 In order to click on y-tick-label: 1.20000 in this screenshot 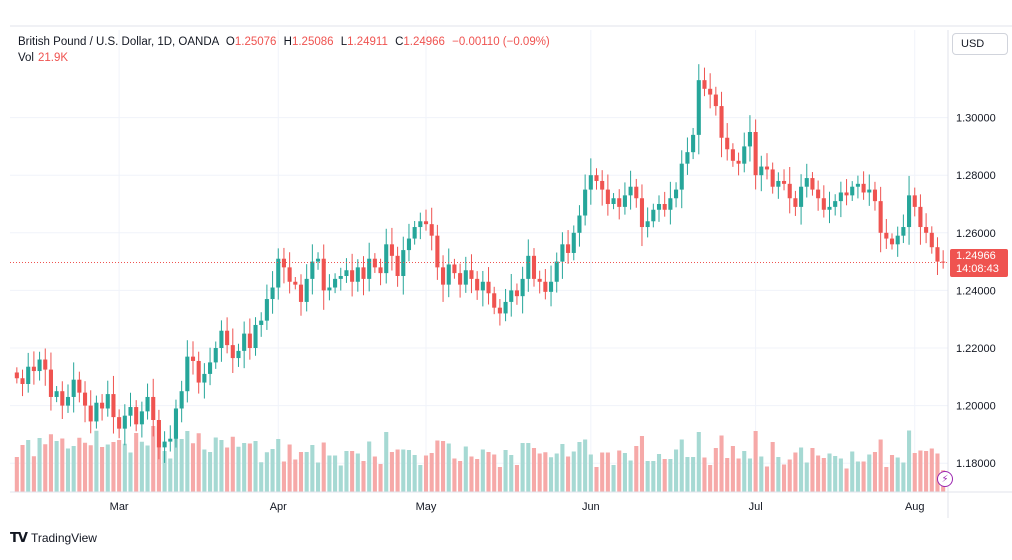, I will do `click(976, 407)`.